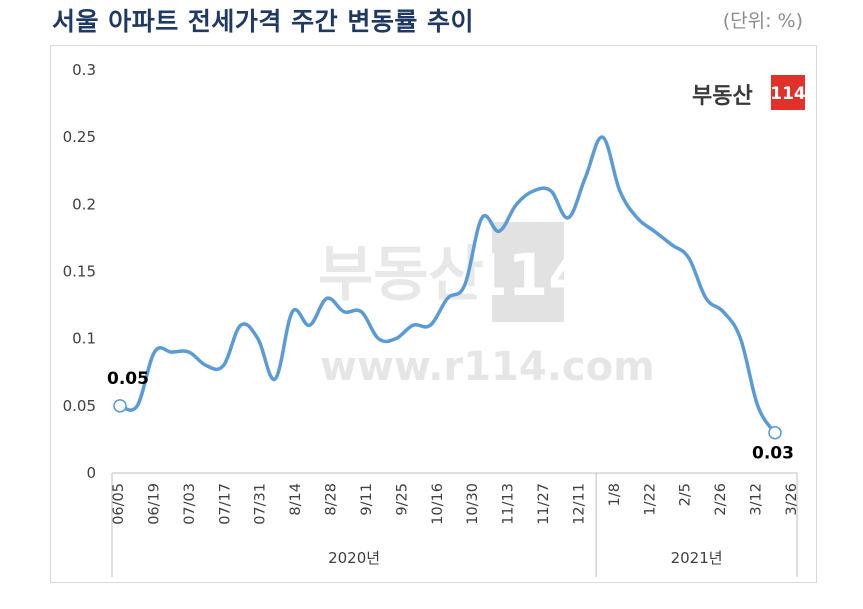  I want to click on y-tick-label: 0.15, so click(79, 272).